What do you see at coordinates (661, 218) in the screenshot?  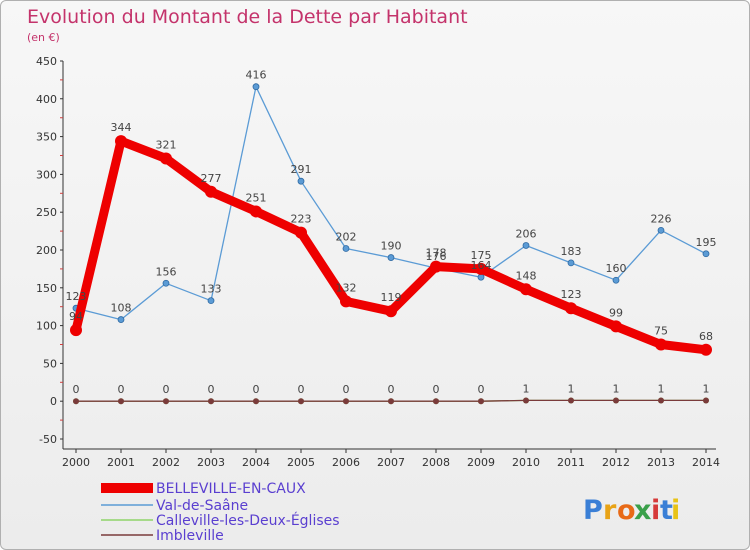 I see `data-label-s1: 226` at bounding box center [661, 218].